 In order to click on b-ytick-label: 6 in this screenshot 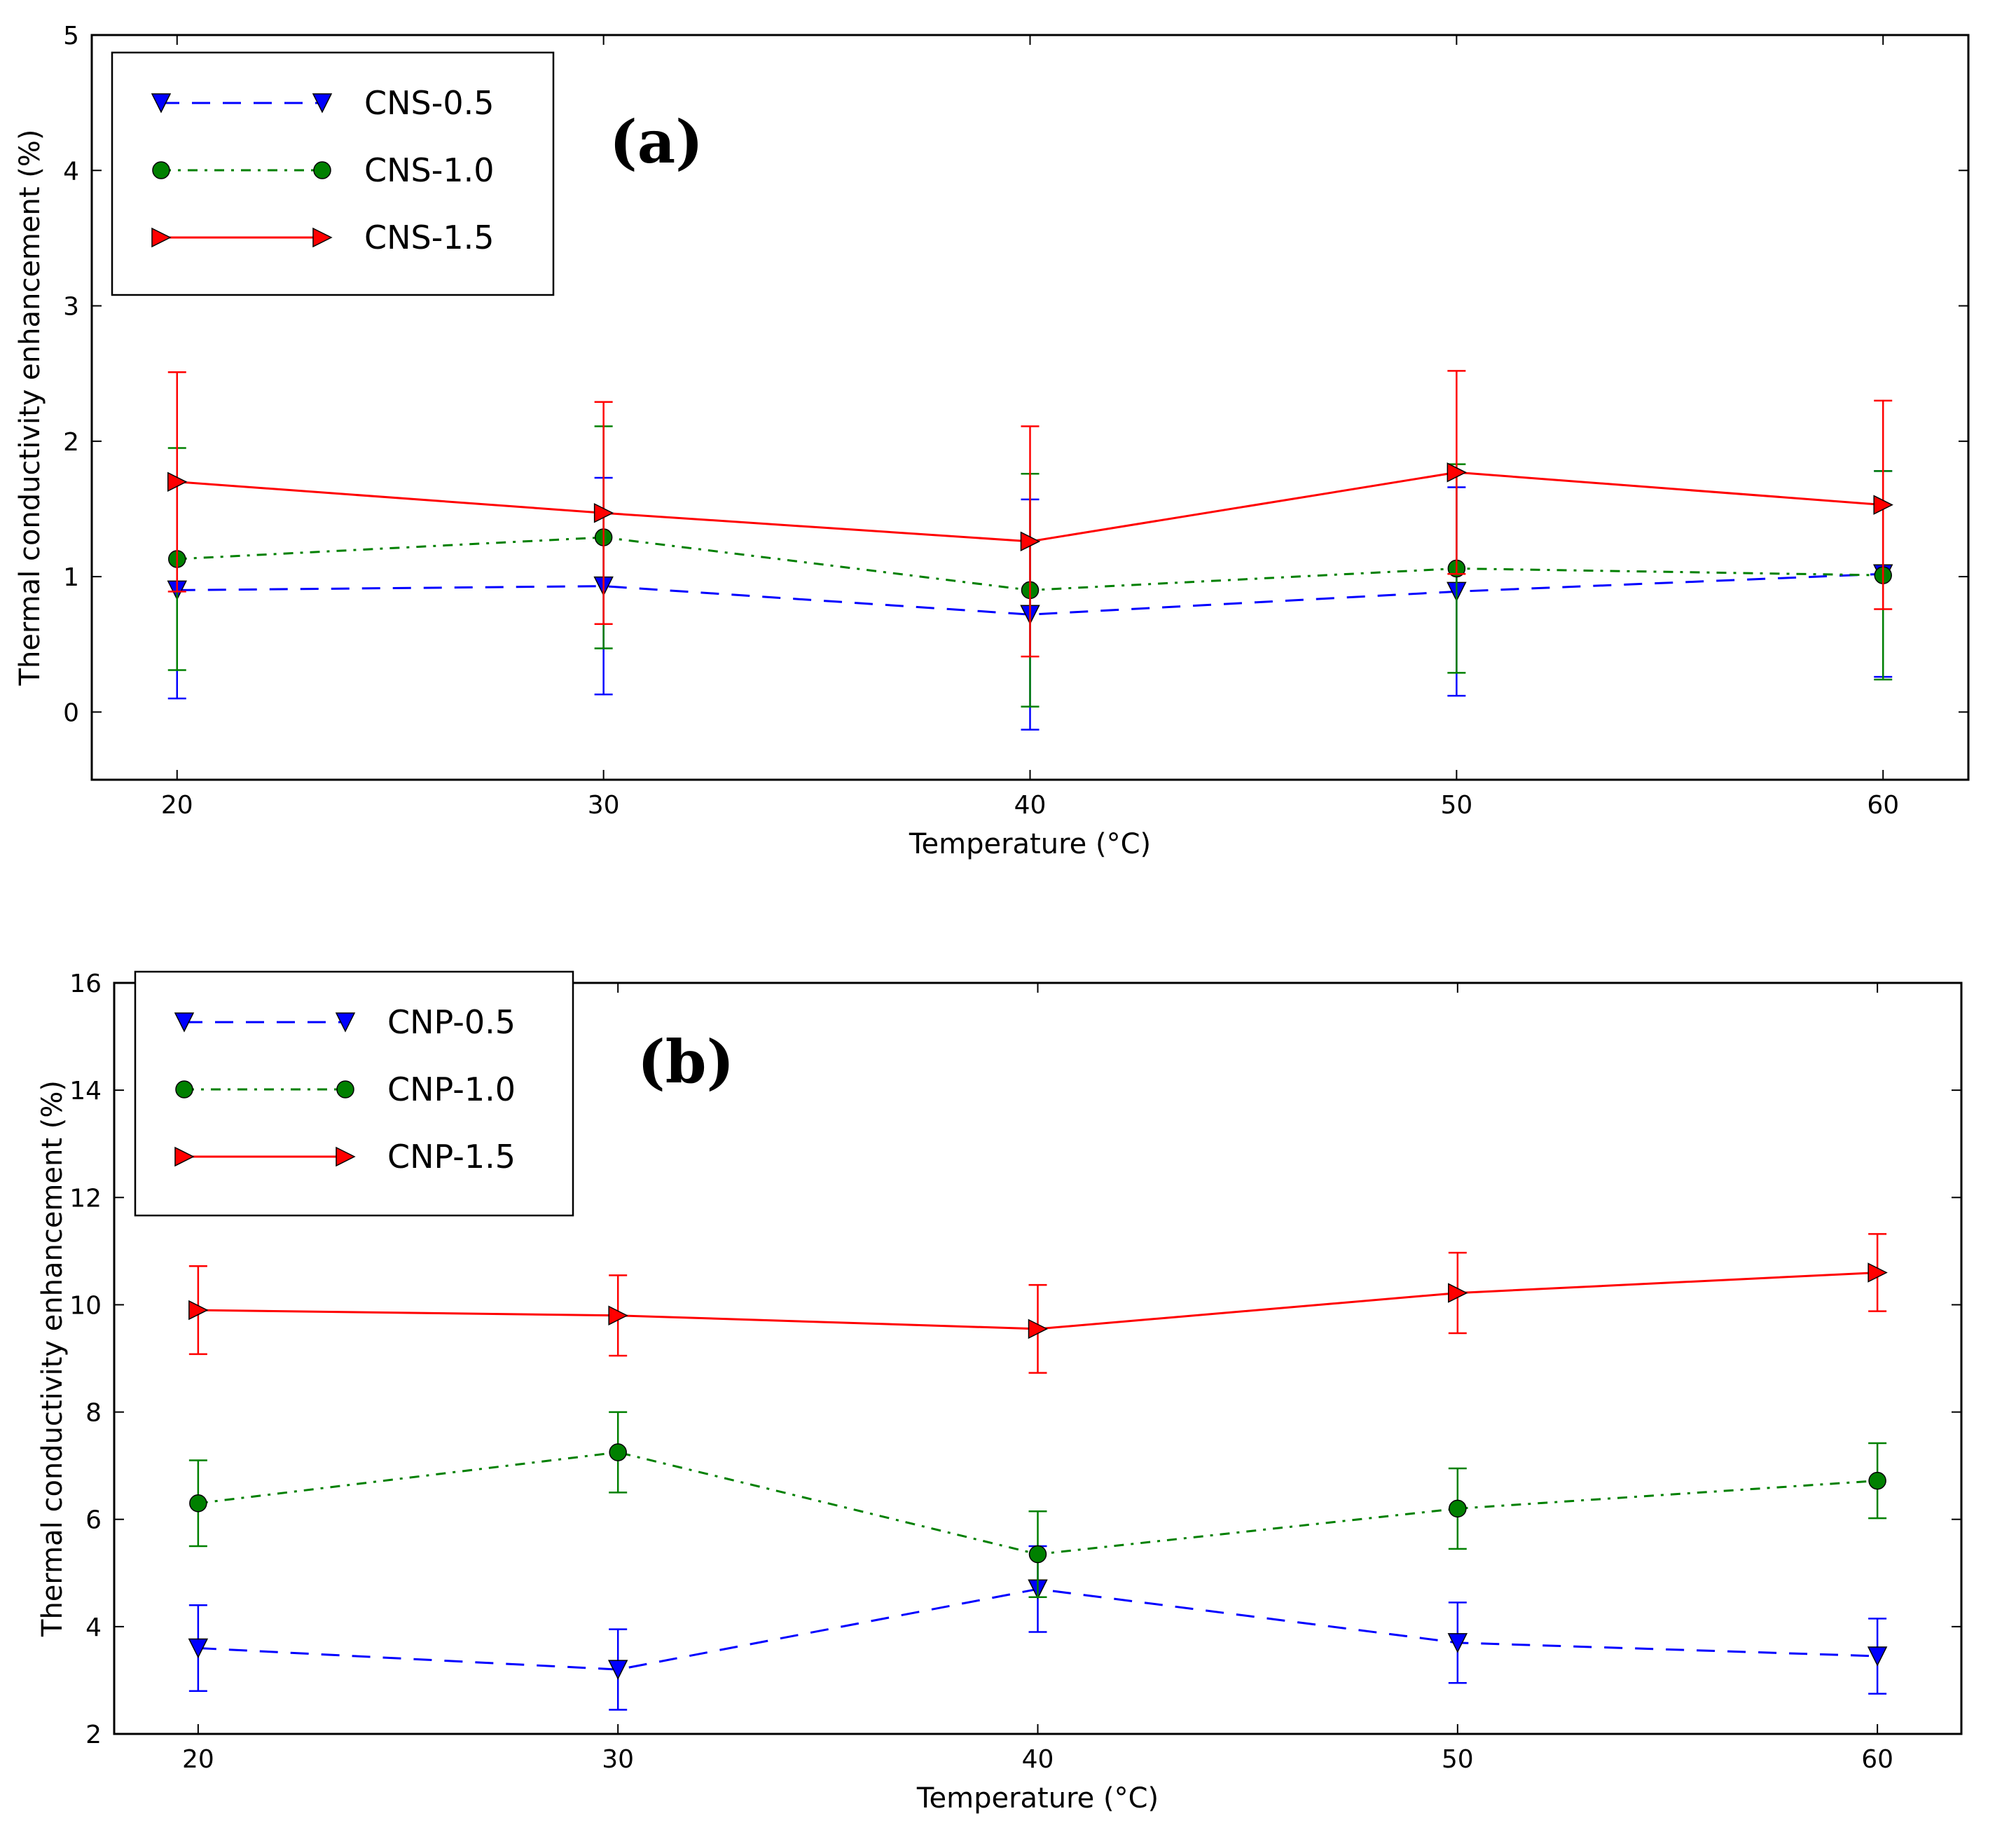, I will do `click(93, 1520)`.